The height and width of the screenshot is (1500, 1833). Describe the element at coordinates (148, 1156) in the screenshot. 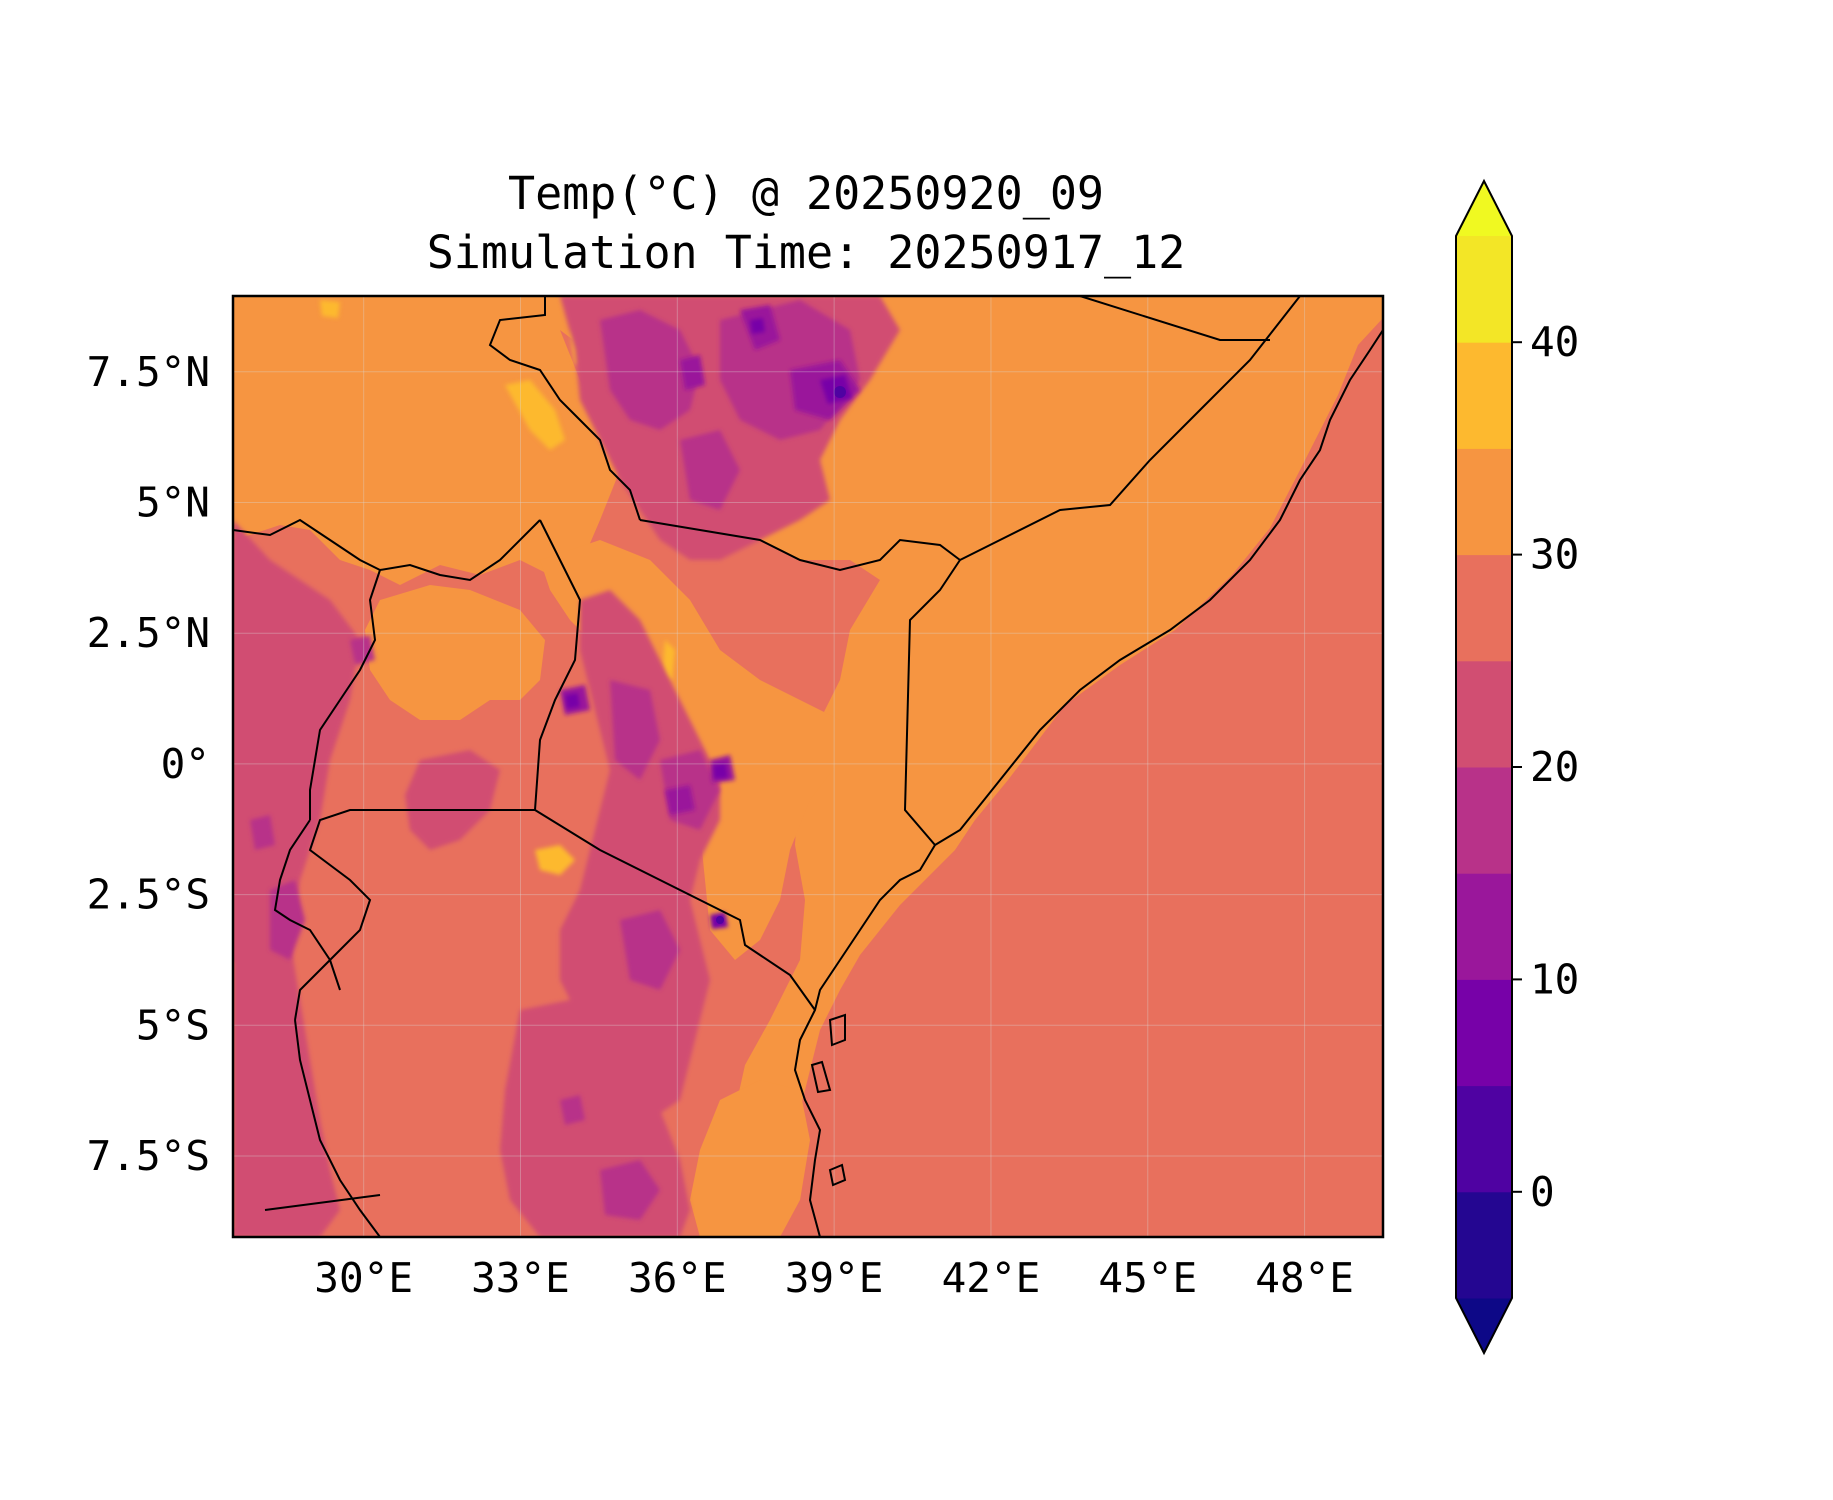

I see `lat-tick-label: 7.5°S` at that location.